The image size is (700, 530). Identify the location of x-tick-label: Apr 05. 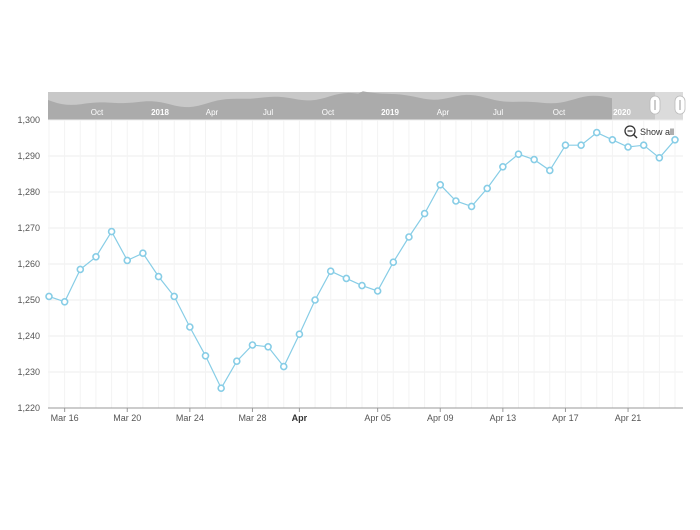
(377, 418).